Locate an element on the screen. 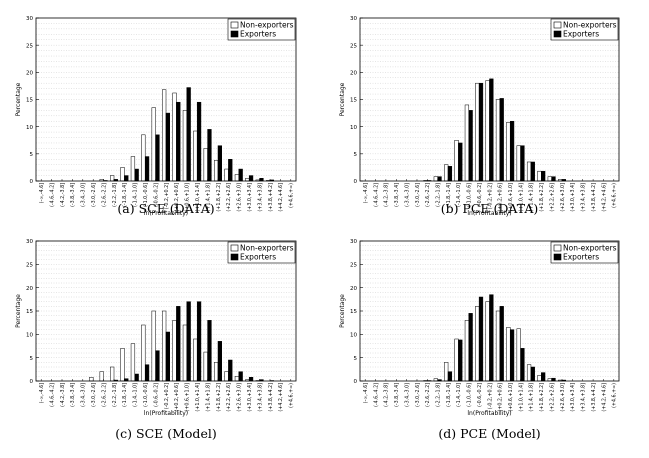  x-axis-label: ln(Profitability) is located at coordinates (489, 413).